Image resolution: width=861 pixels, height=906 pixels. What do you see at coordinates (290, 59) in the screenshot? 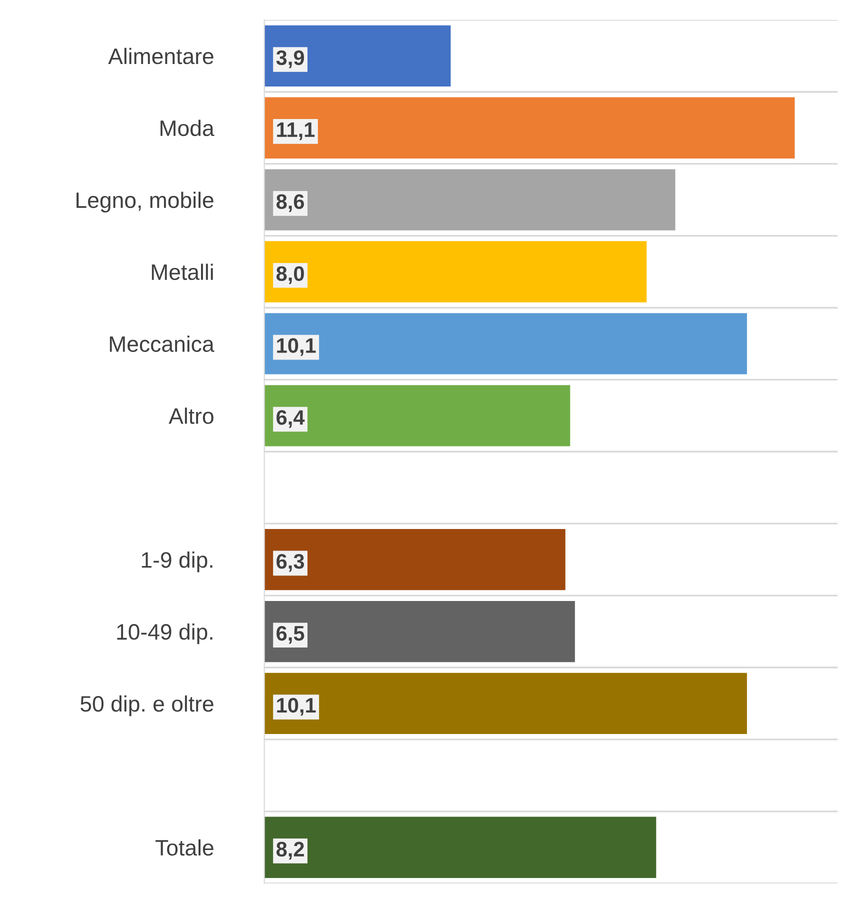
I see `data-label: 3,9` at bounding box center [290, 59].